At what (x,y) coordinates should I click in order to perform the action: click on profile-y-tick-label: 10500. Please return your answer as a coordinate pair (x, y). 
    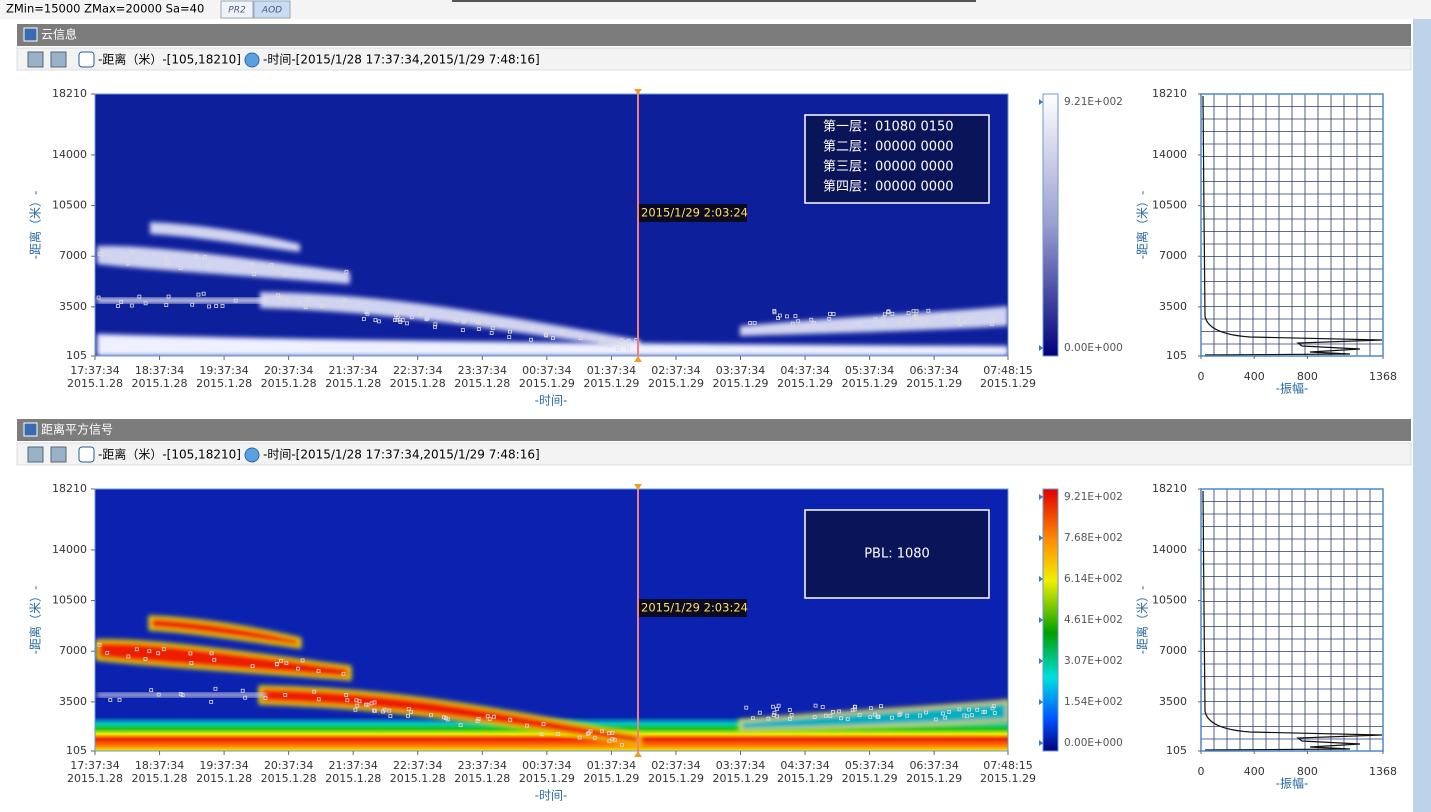
    Looking at the image, I should click on (1169, 205).